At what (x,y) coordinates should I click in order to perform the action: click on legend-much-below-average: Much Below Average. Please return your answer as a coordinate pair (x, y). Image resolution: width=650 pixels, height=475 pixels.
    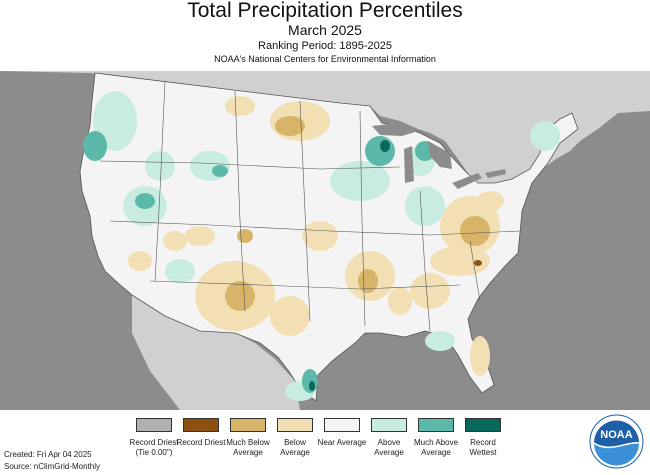
    Looking at the image, I should click on (248, 438).